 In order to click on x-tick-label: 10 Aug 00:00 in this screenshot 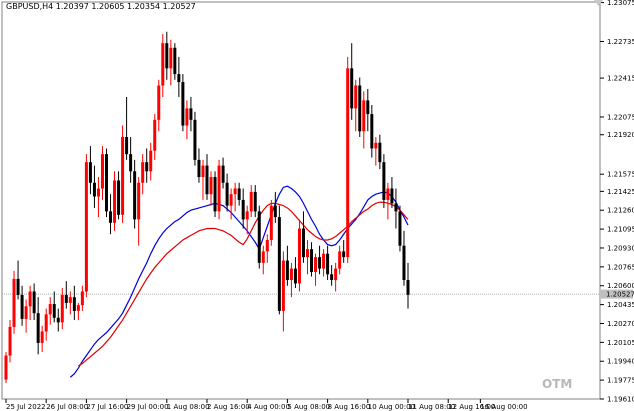, I will do `click(391, 407)`.